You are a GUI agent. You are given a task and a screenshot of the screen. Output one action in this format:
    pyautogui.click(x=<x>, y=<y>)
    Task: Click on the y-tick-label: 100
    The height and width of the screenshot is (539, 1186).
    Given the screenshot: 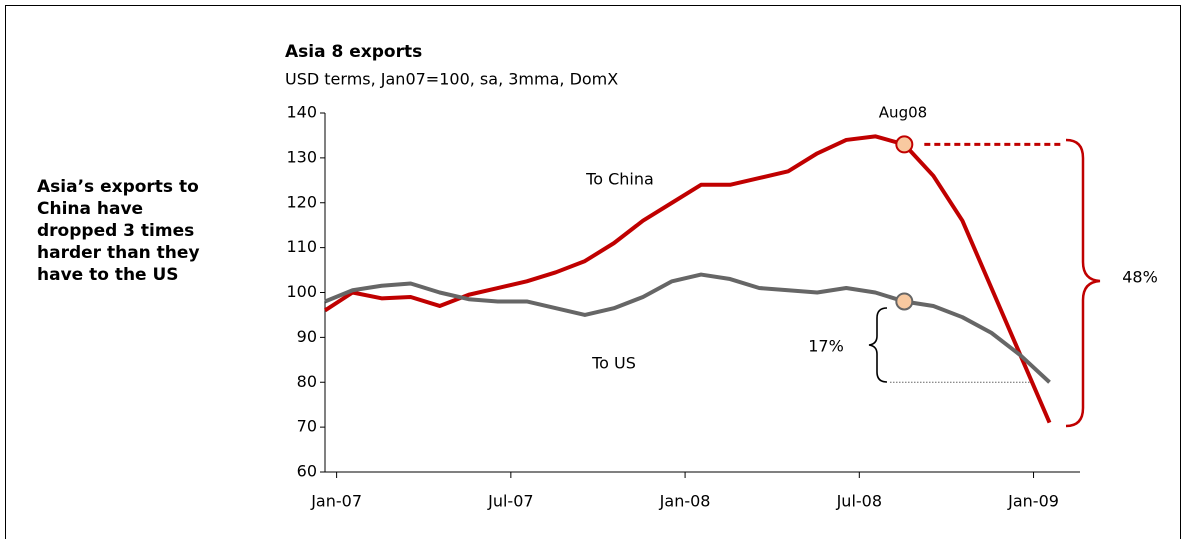 What is the action you would take?
    pyautogui.click(x=301, y=291)
    